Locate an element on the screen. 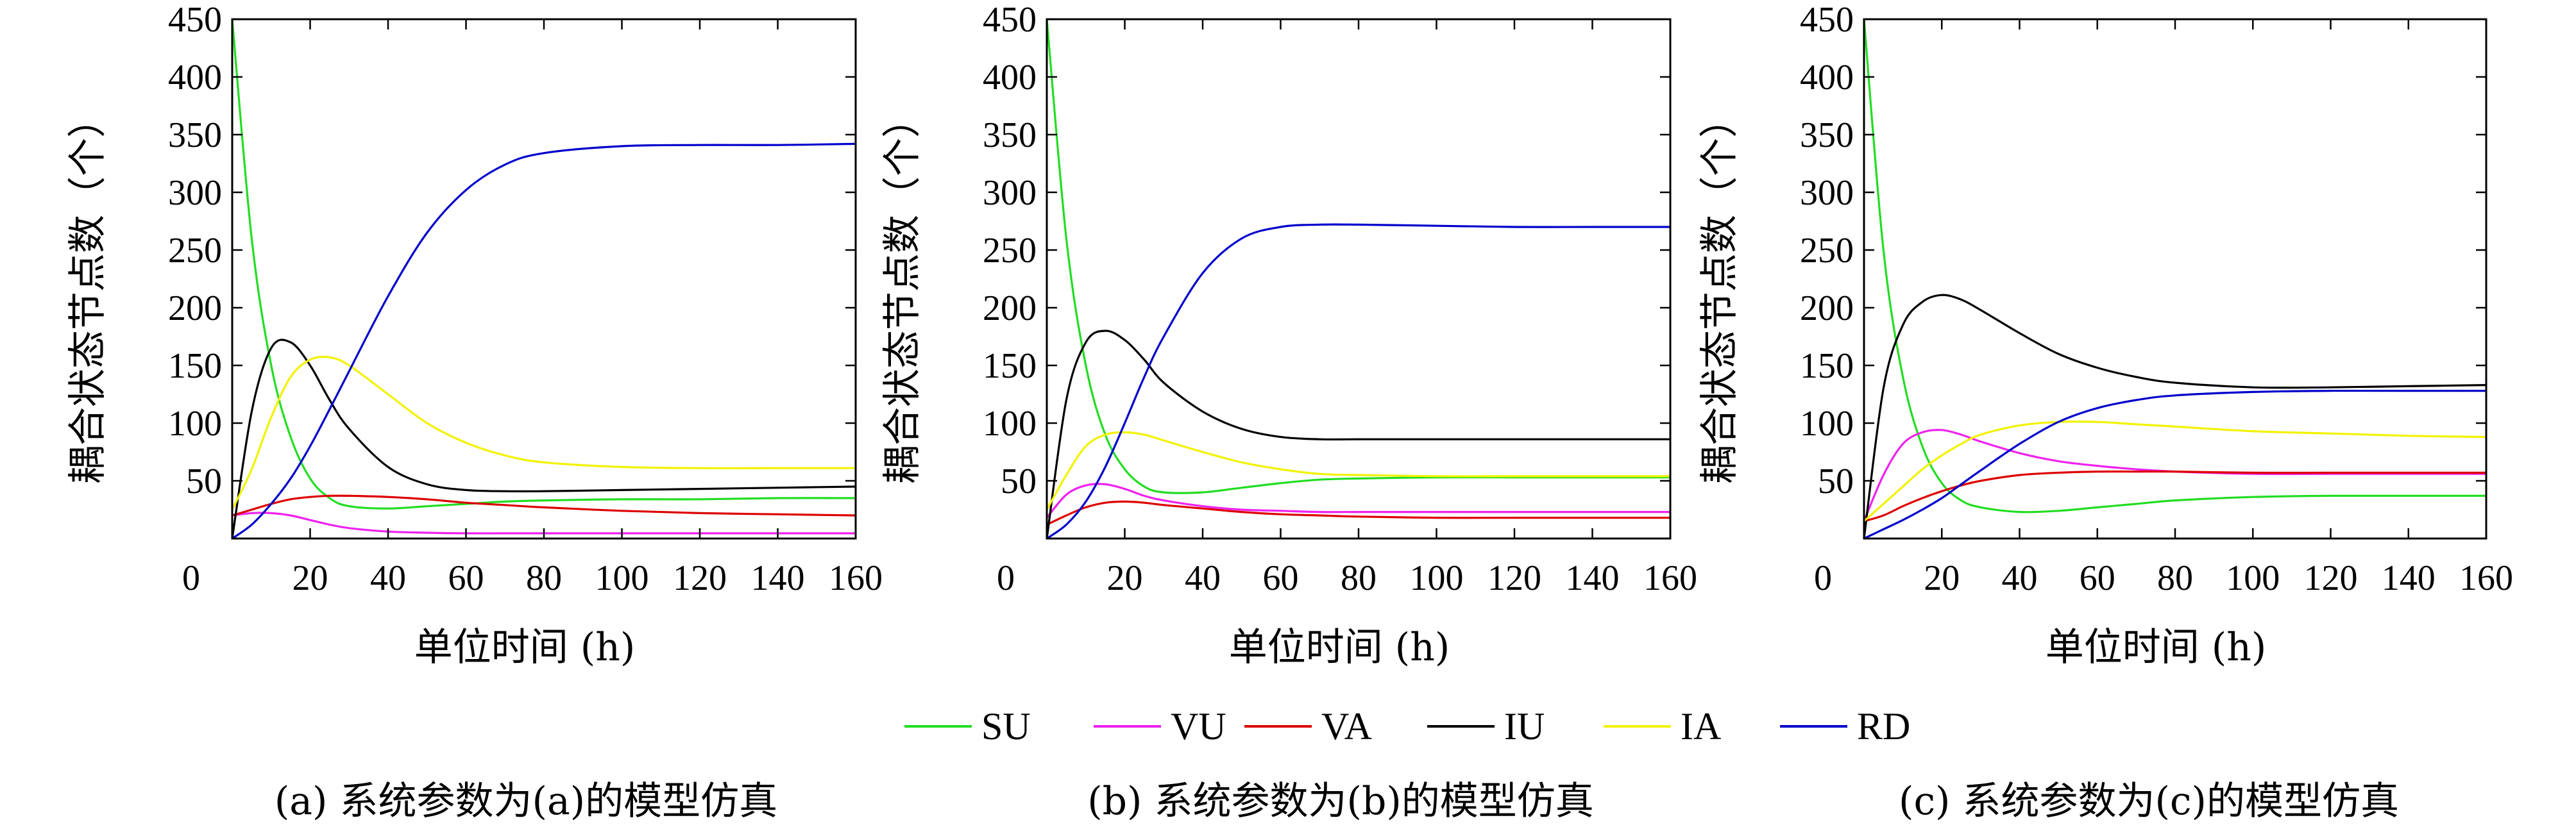 Image resolution: width=2576 pixels, height=827 pixels. legend-label-ia: IA is located at coordinates (1701, 726).